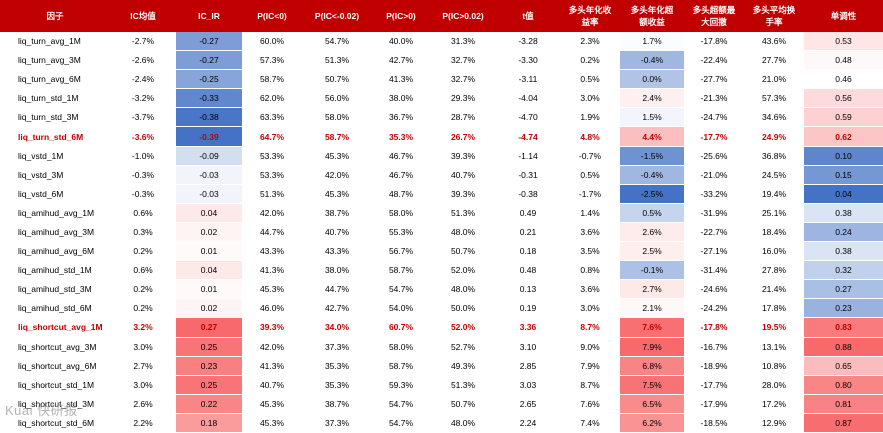 Image resolution: width=883 pixels, height=433 pixels. I want to click on cell-p-ic-lt-neg002: 38.7%, so click(337, 213).